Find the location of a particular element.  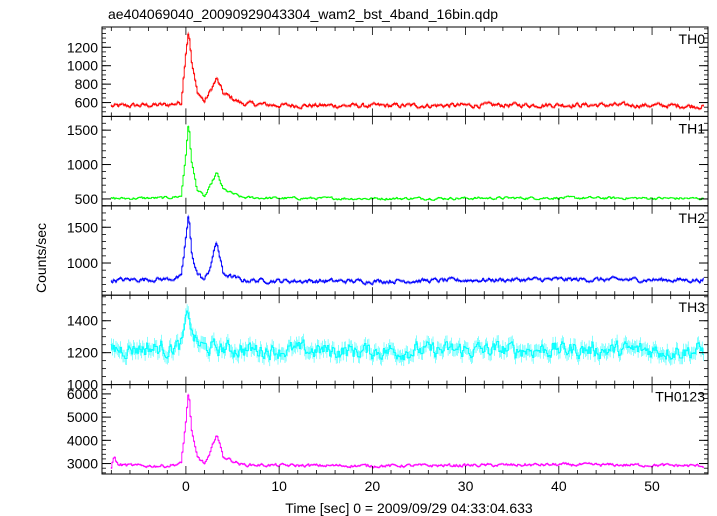

panel-label-th0: TH0 is located at coordinates (692, 39).